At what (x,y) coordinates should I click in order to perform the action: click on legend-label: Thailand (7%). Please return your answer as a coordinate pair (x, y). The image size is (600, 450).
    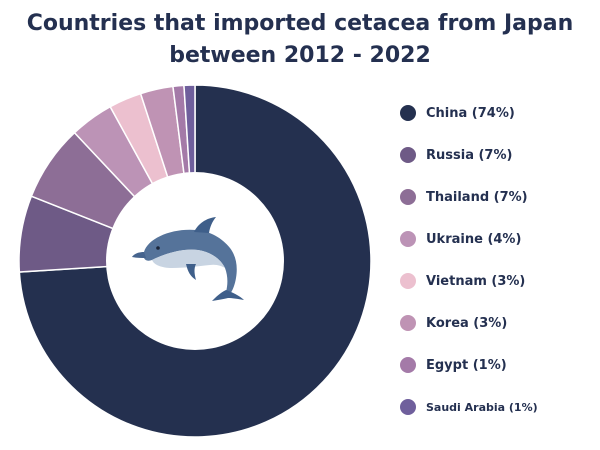
    Looking at the image, I should click on (477, 197).